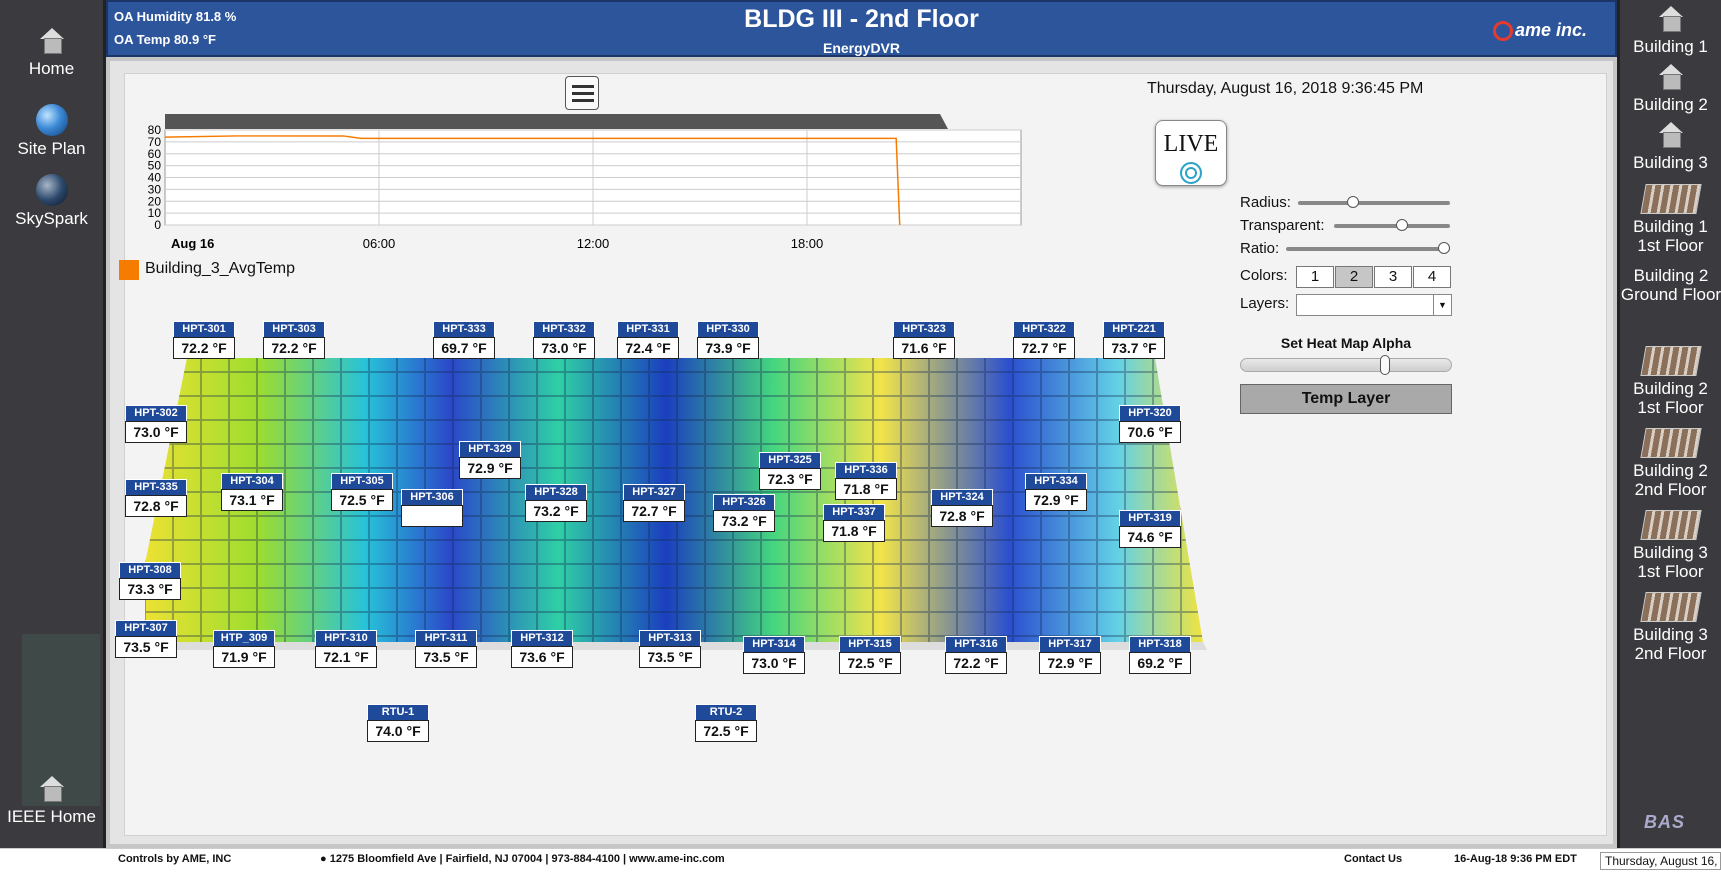 This screenshot has height=872, width=1721. I want to click on sensor-hpt-328: HPT-328 73.2 °F, so click(556, 503).